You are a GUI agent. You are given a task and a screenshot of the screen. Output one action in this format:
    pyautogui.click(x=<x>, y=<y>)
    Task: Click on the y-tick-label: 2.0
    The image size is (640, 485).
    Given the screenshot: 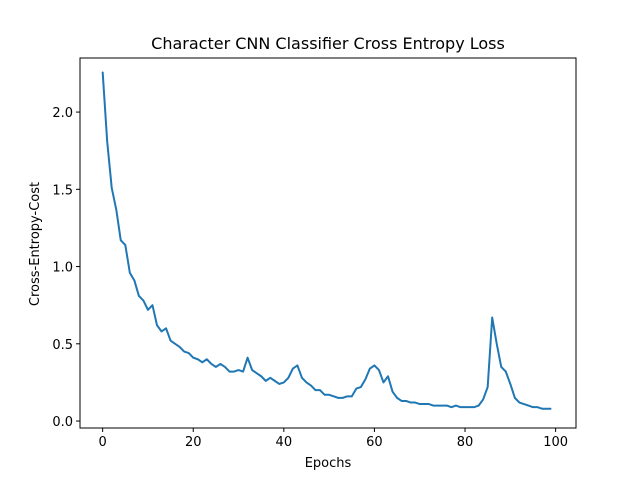 What is the action you would take?
    pyautogui.click(x=62, y=113)
    